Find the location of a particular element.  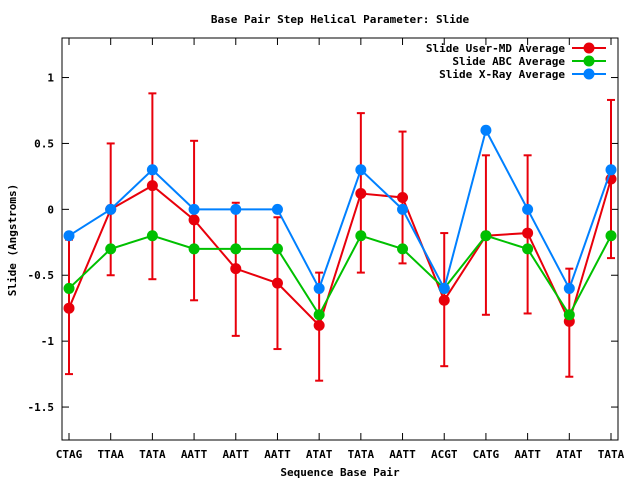

y-tick-label: 1 is located at coordinates (50, 78).